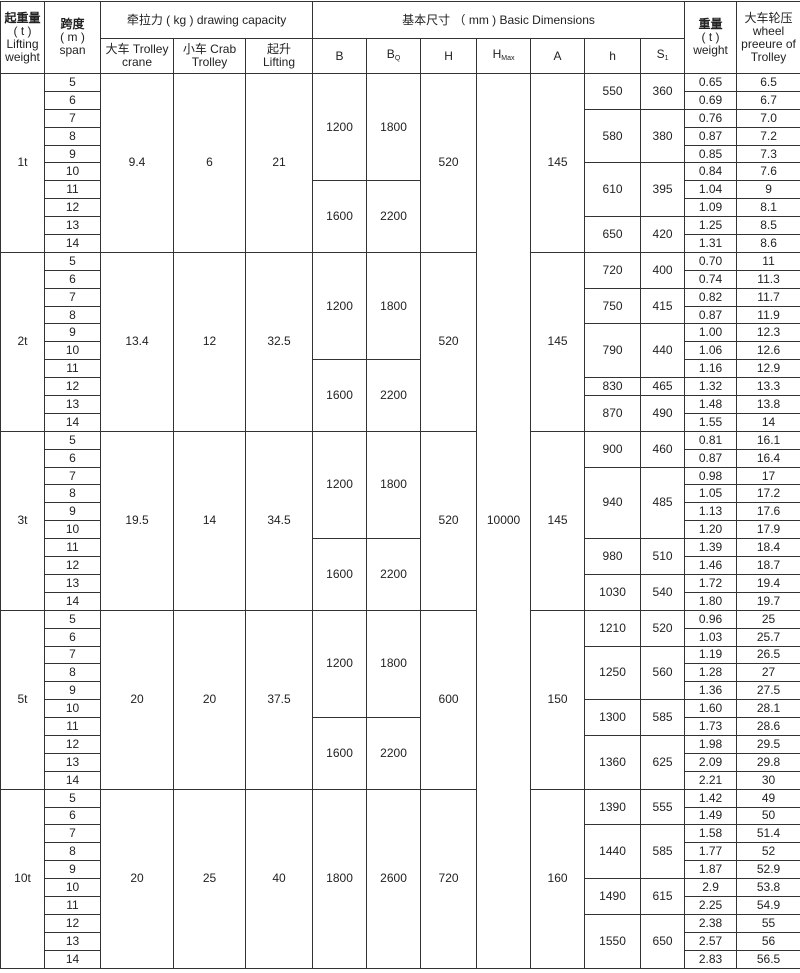 Image resolution: width=800 pixels, height=973 pixels. What do you see at coordinates (207, 20) in the screenshot?
I see `header-drawing-capacity: 牵拉力 ( kg ) drawing capacity` at bounding box center [207, 20].